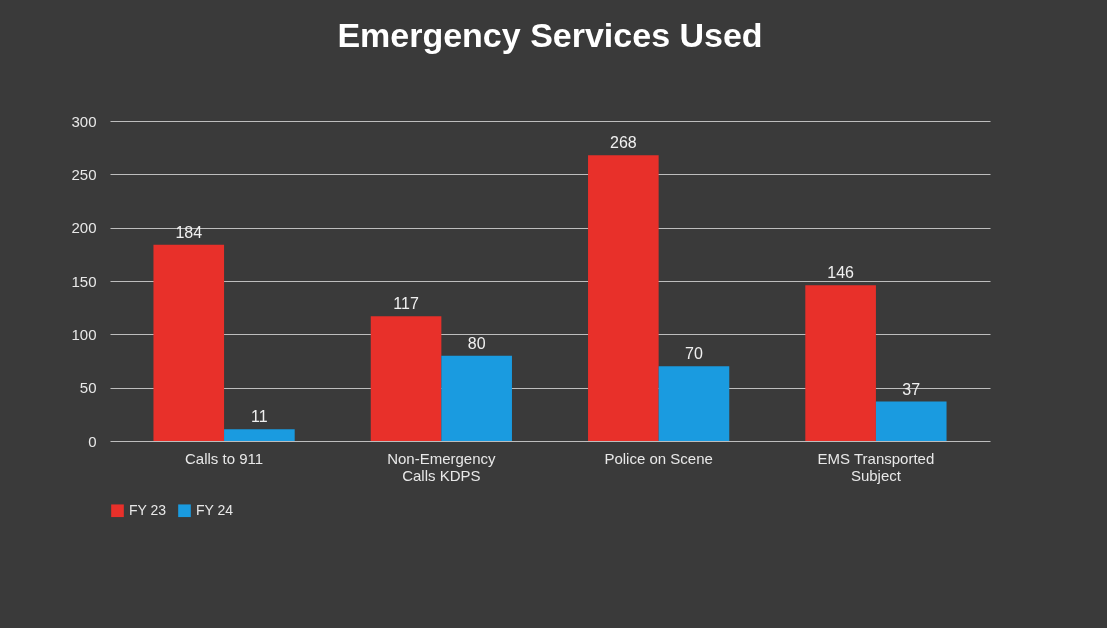 The height and width of the screenshot is (628, 1107). Describe the element at coordinates (694, 354) in the screenshot. I see `data-label: 70` at that location.